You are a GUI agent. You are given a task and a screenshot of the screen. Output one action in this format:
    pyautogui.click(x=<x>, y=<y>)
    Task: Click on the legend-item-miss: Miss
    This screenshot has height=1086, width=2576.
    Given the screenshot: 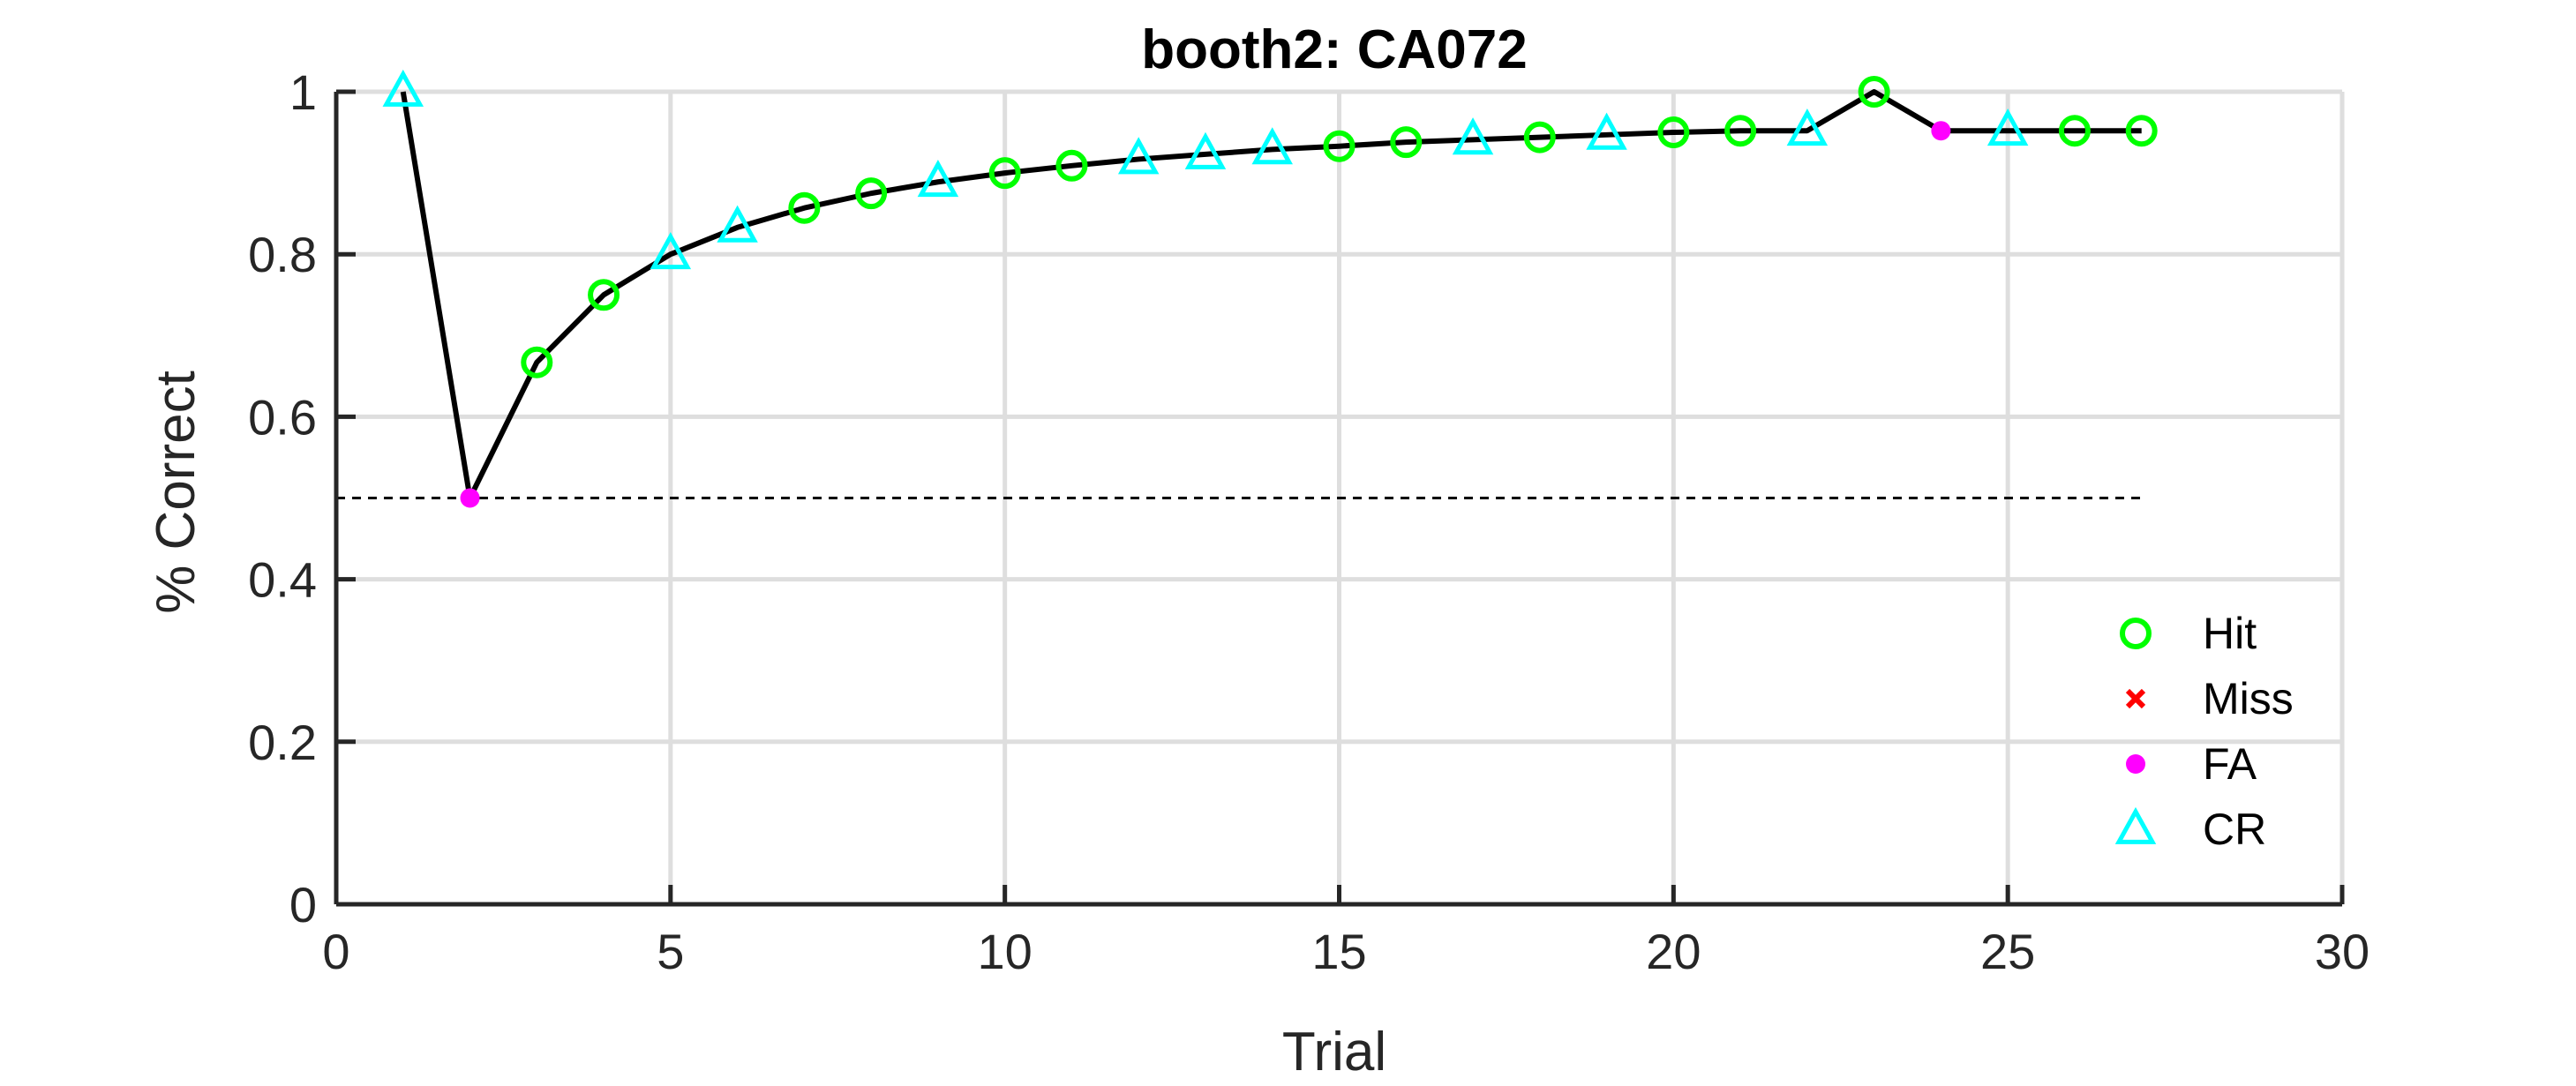 What is the action you would take?
    pyautogui.click(x=2209, y=698)
    